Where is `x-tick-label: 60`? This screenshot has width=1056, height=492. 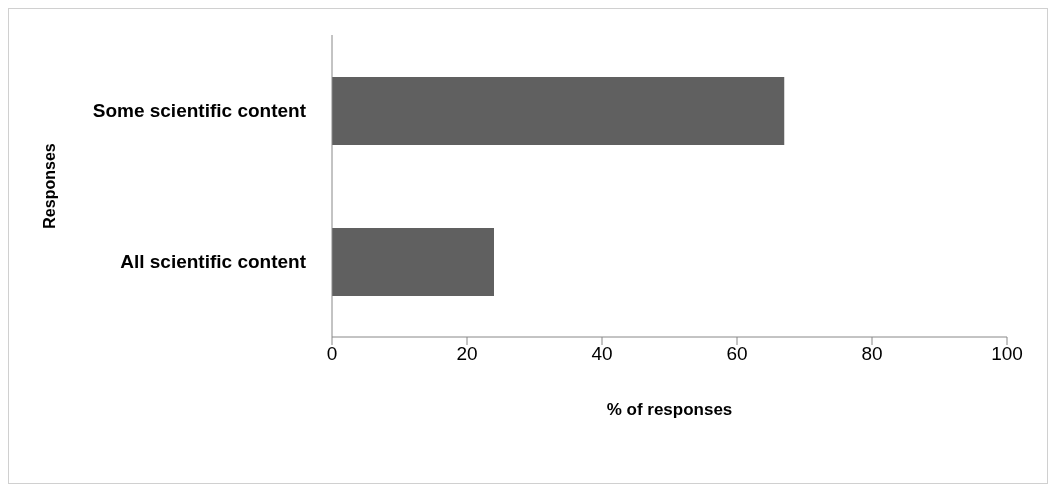 x-tick-label: 60 is located at coordinates (737, 354).